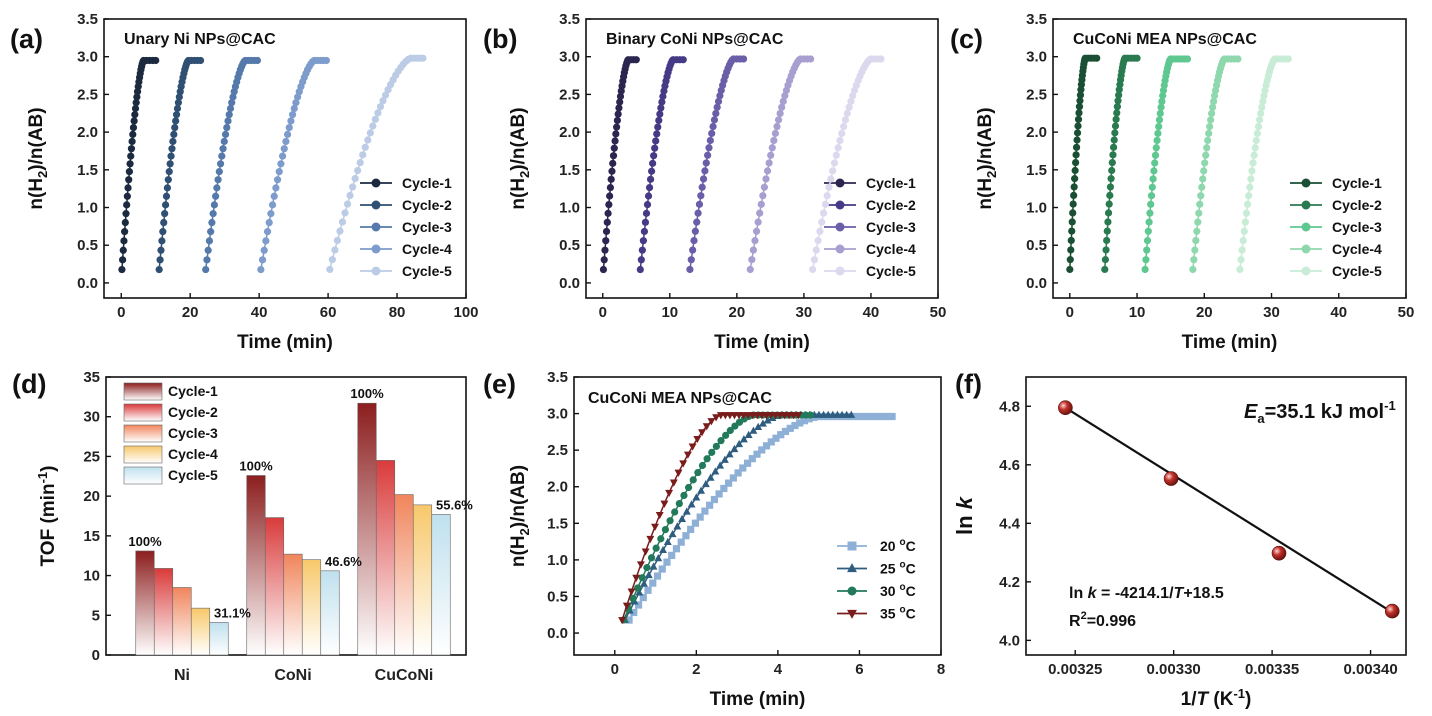 The width and height of the screenshot is (1432, 716). Describe the element at coordinates (454, 504) in the screenshot. I see `panel-d-annotation: 55.6%` at that location.